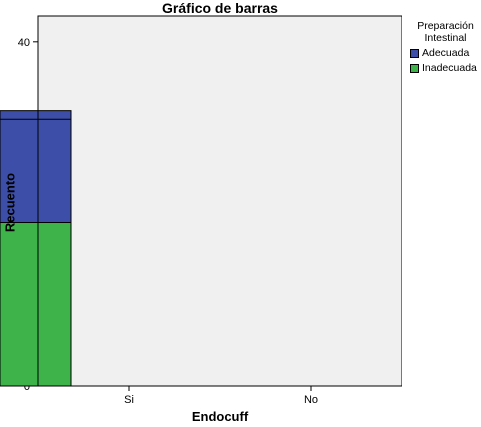  Describe the element at coordinates (311, 400) in the screenshot. I see `x-tick-label: No` at that location.